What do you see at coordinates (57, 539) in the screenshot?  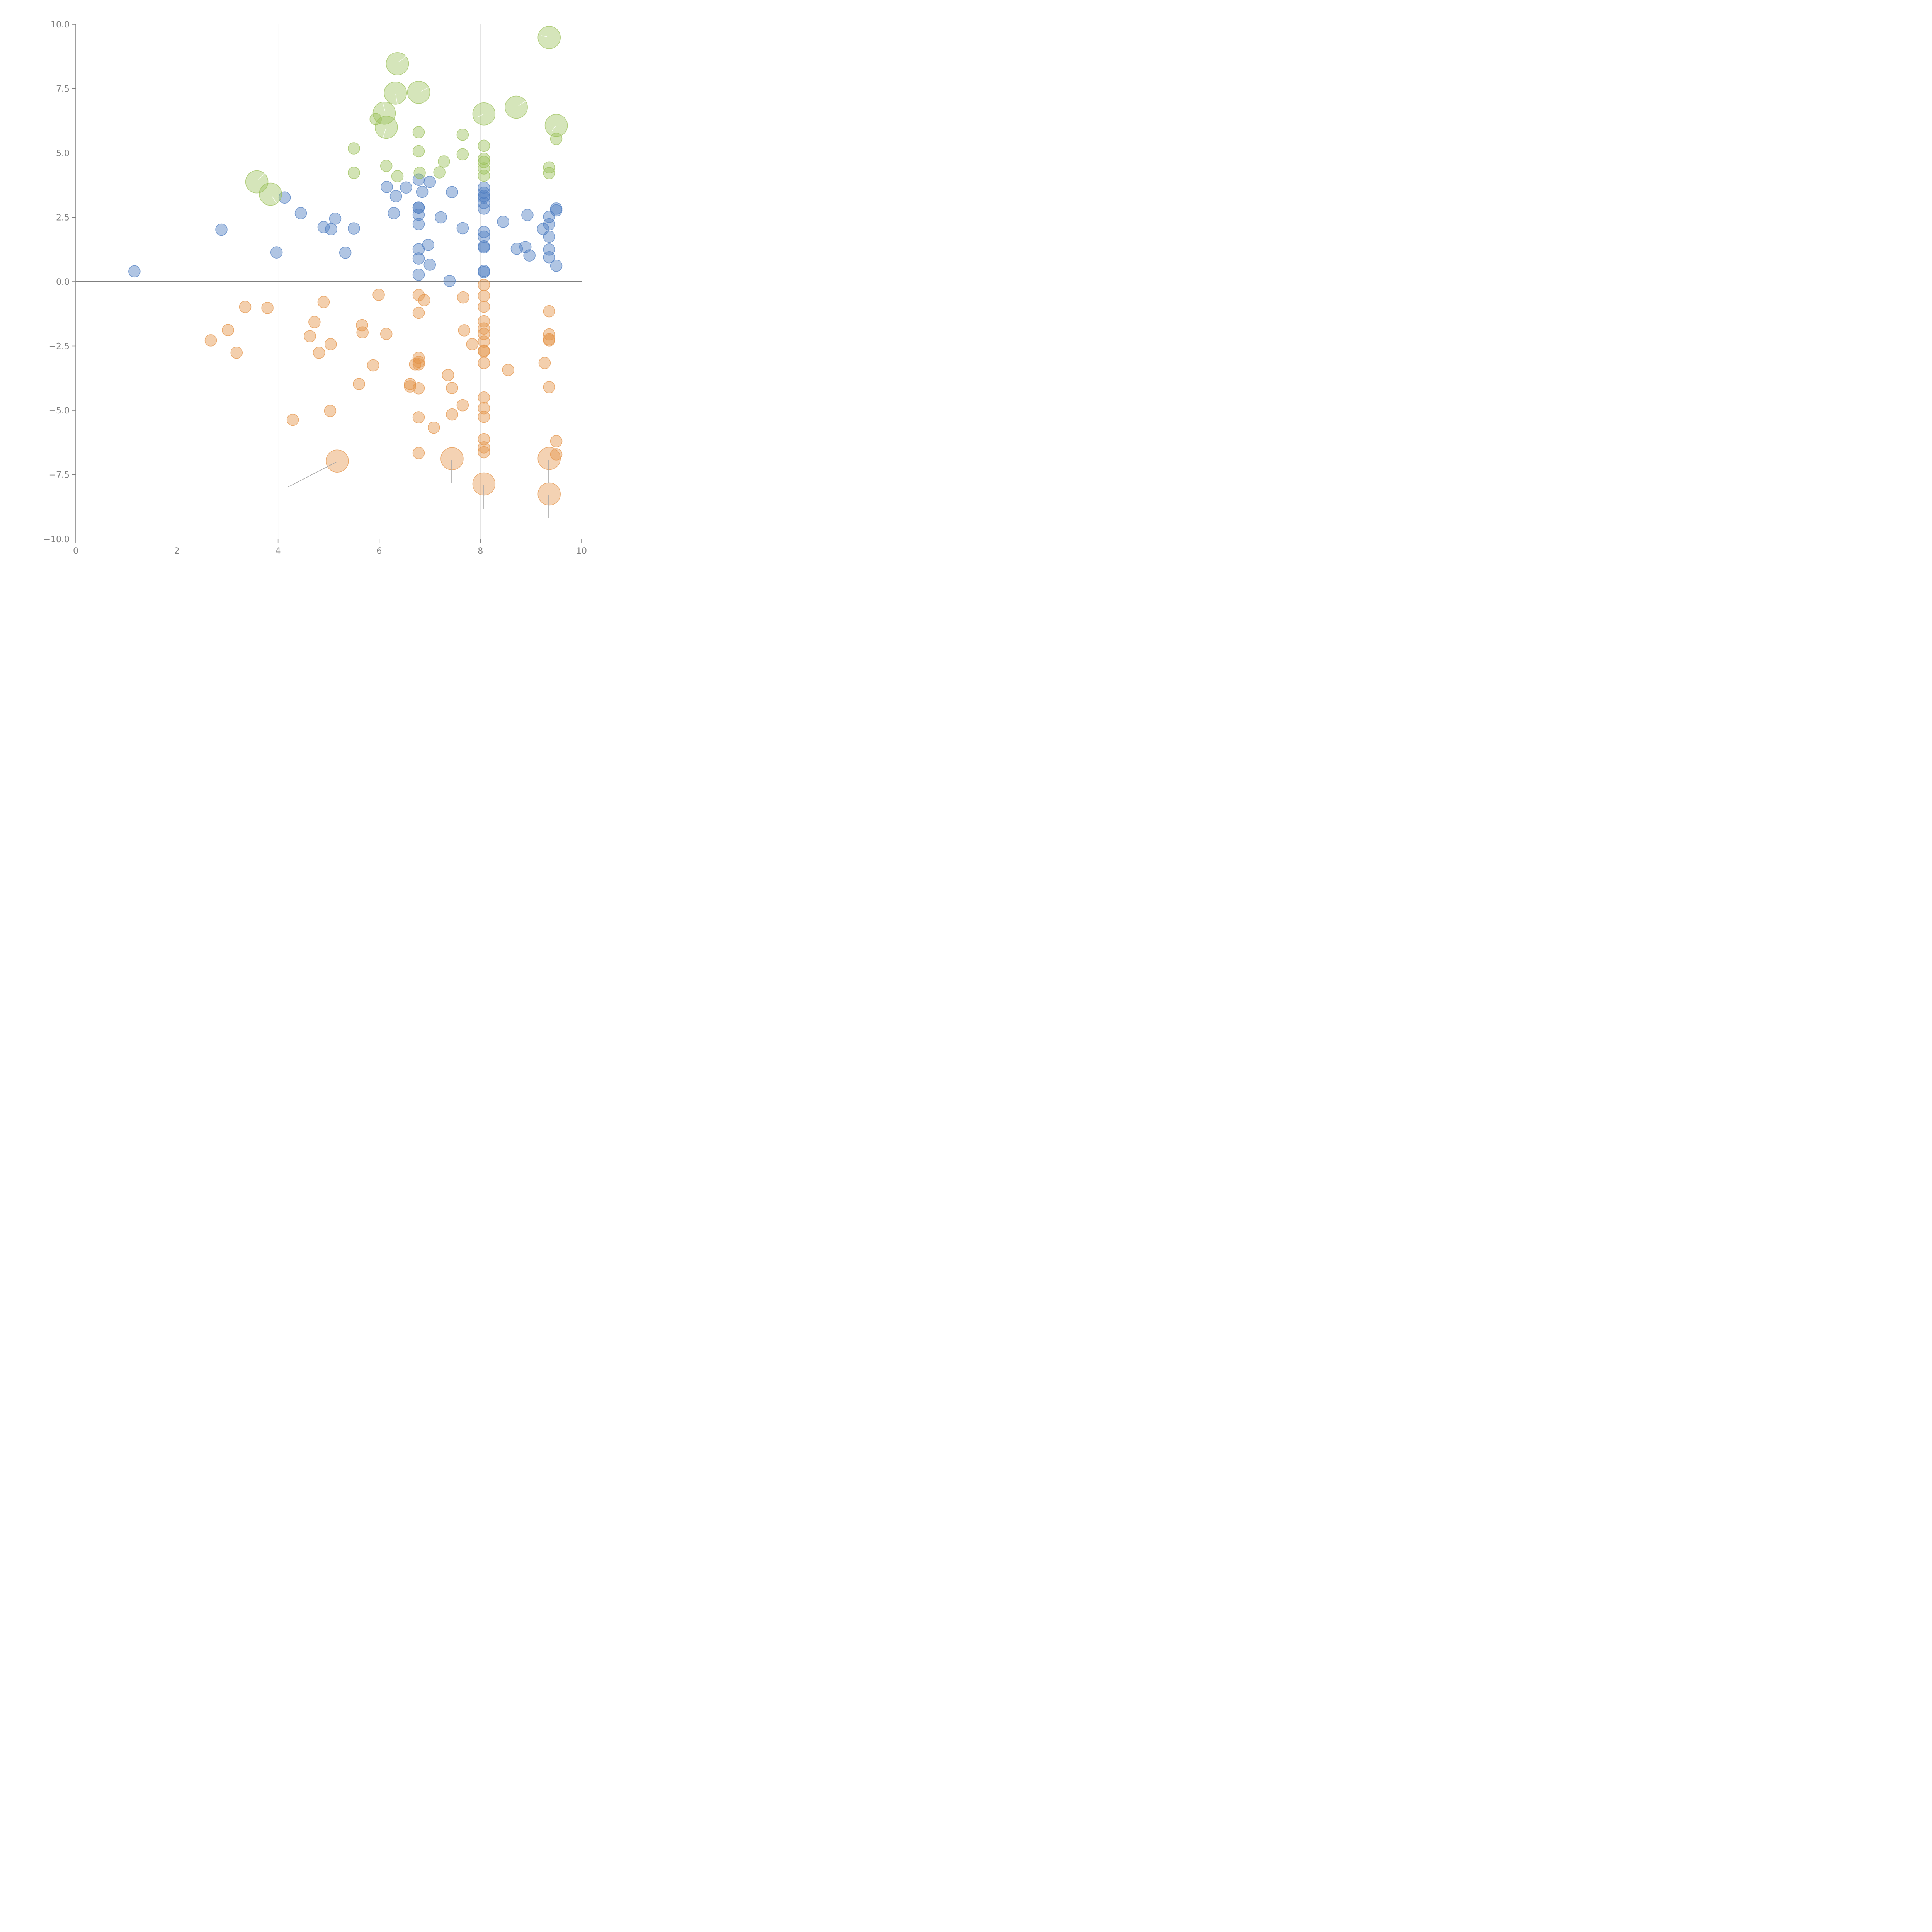 I see `y-tick-label: −10.0` at bounding box center [57, 539].